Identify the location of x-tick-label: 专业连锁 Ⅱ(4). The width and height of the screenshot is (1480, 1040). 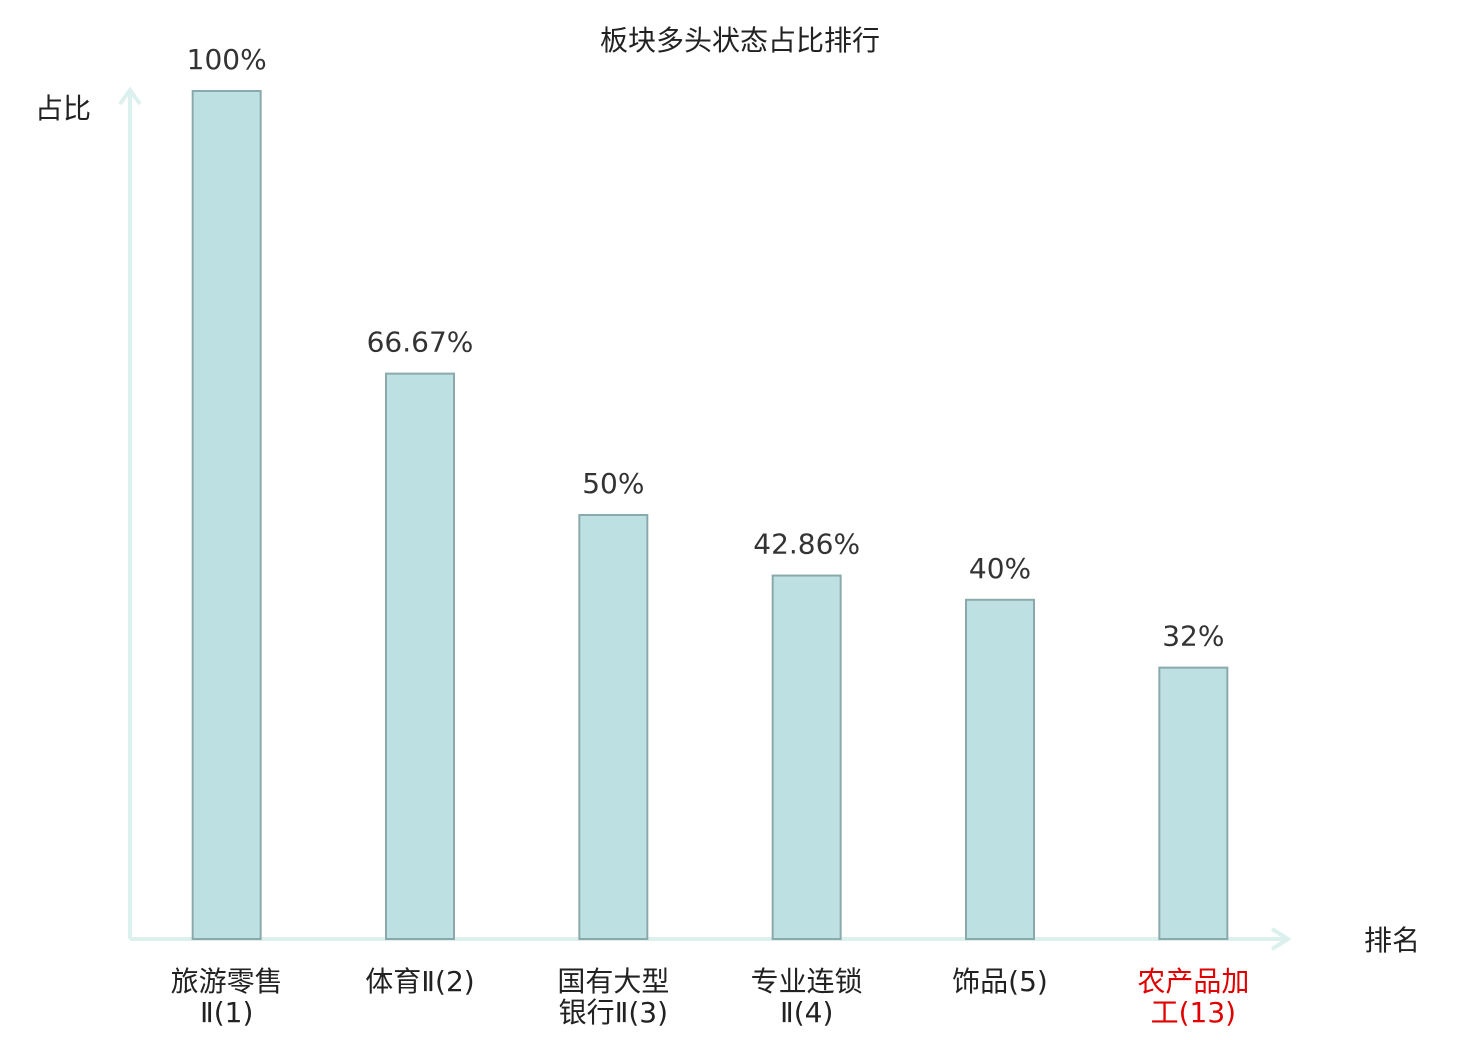
(807, 997).